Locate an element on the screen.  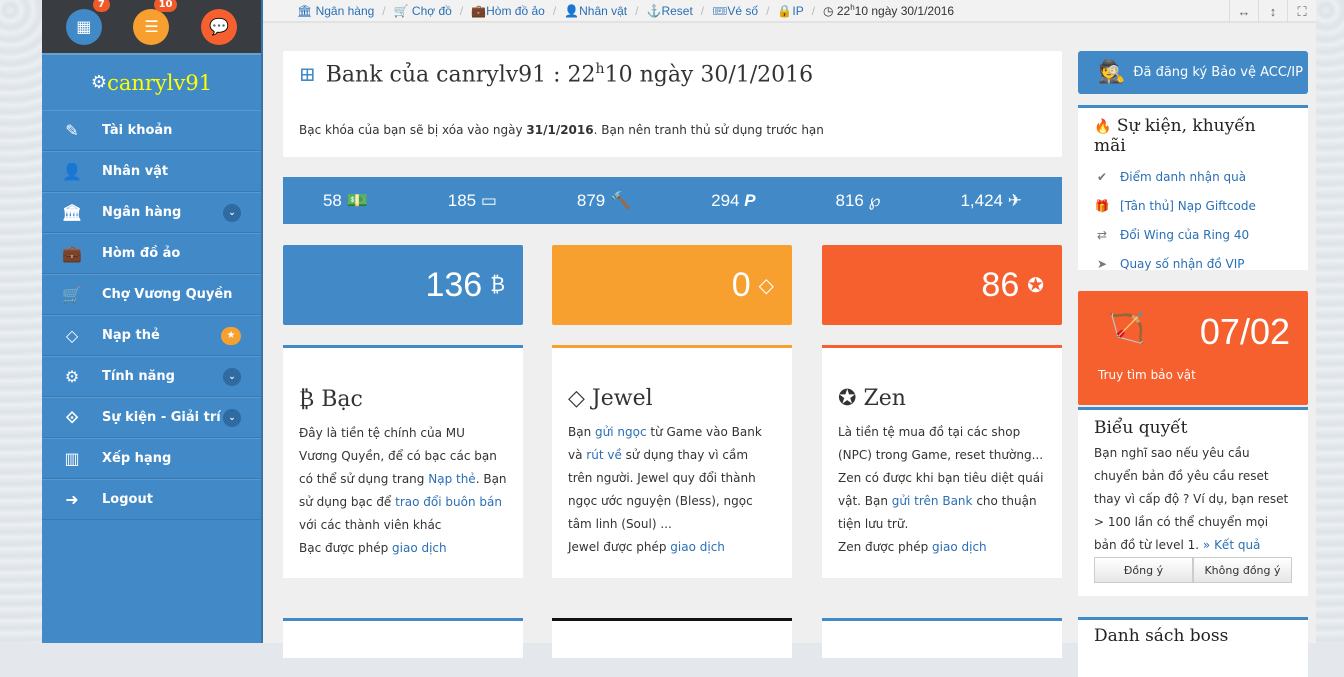
title-sup: h is located at coordinates (600, 69).